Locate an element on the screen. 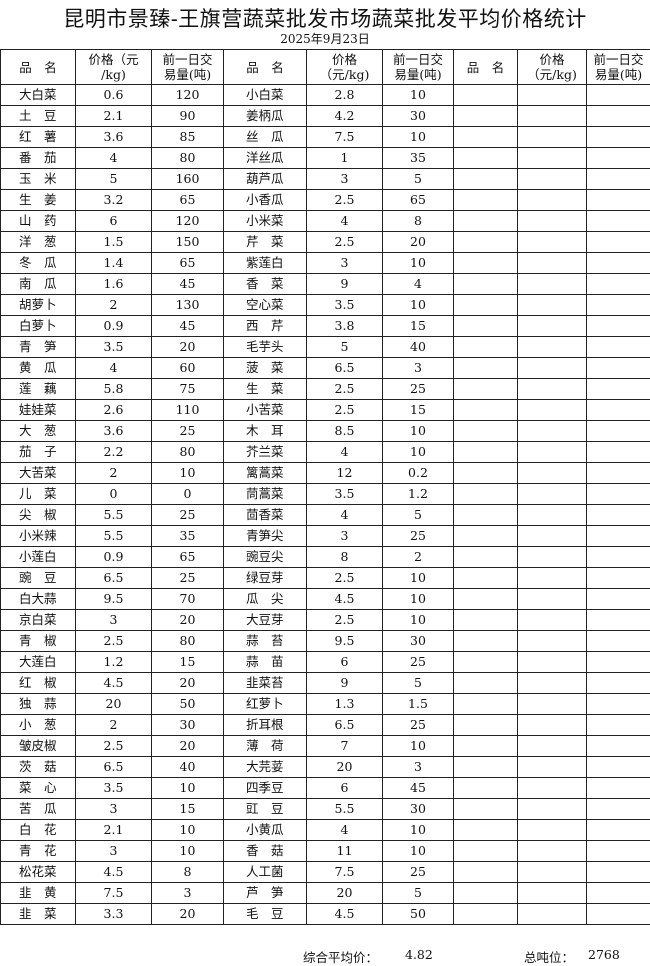 This screenshot has height=966, width=650. price-cell: 12 is located at coordinates (344, 473).